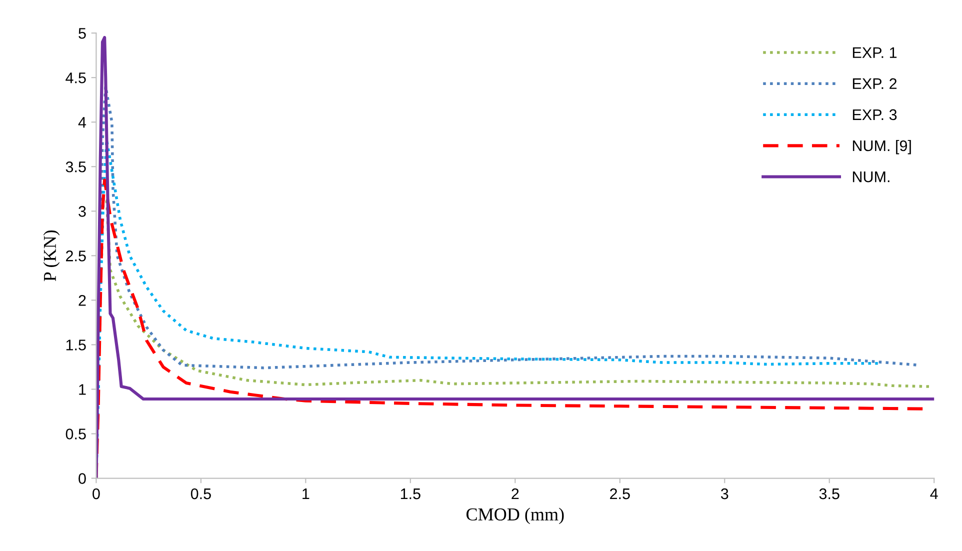  What do you see at coordinates (82, 389) in the screenshot?
I see `y-tick-label: 1` at bounding box center [82, 389].